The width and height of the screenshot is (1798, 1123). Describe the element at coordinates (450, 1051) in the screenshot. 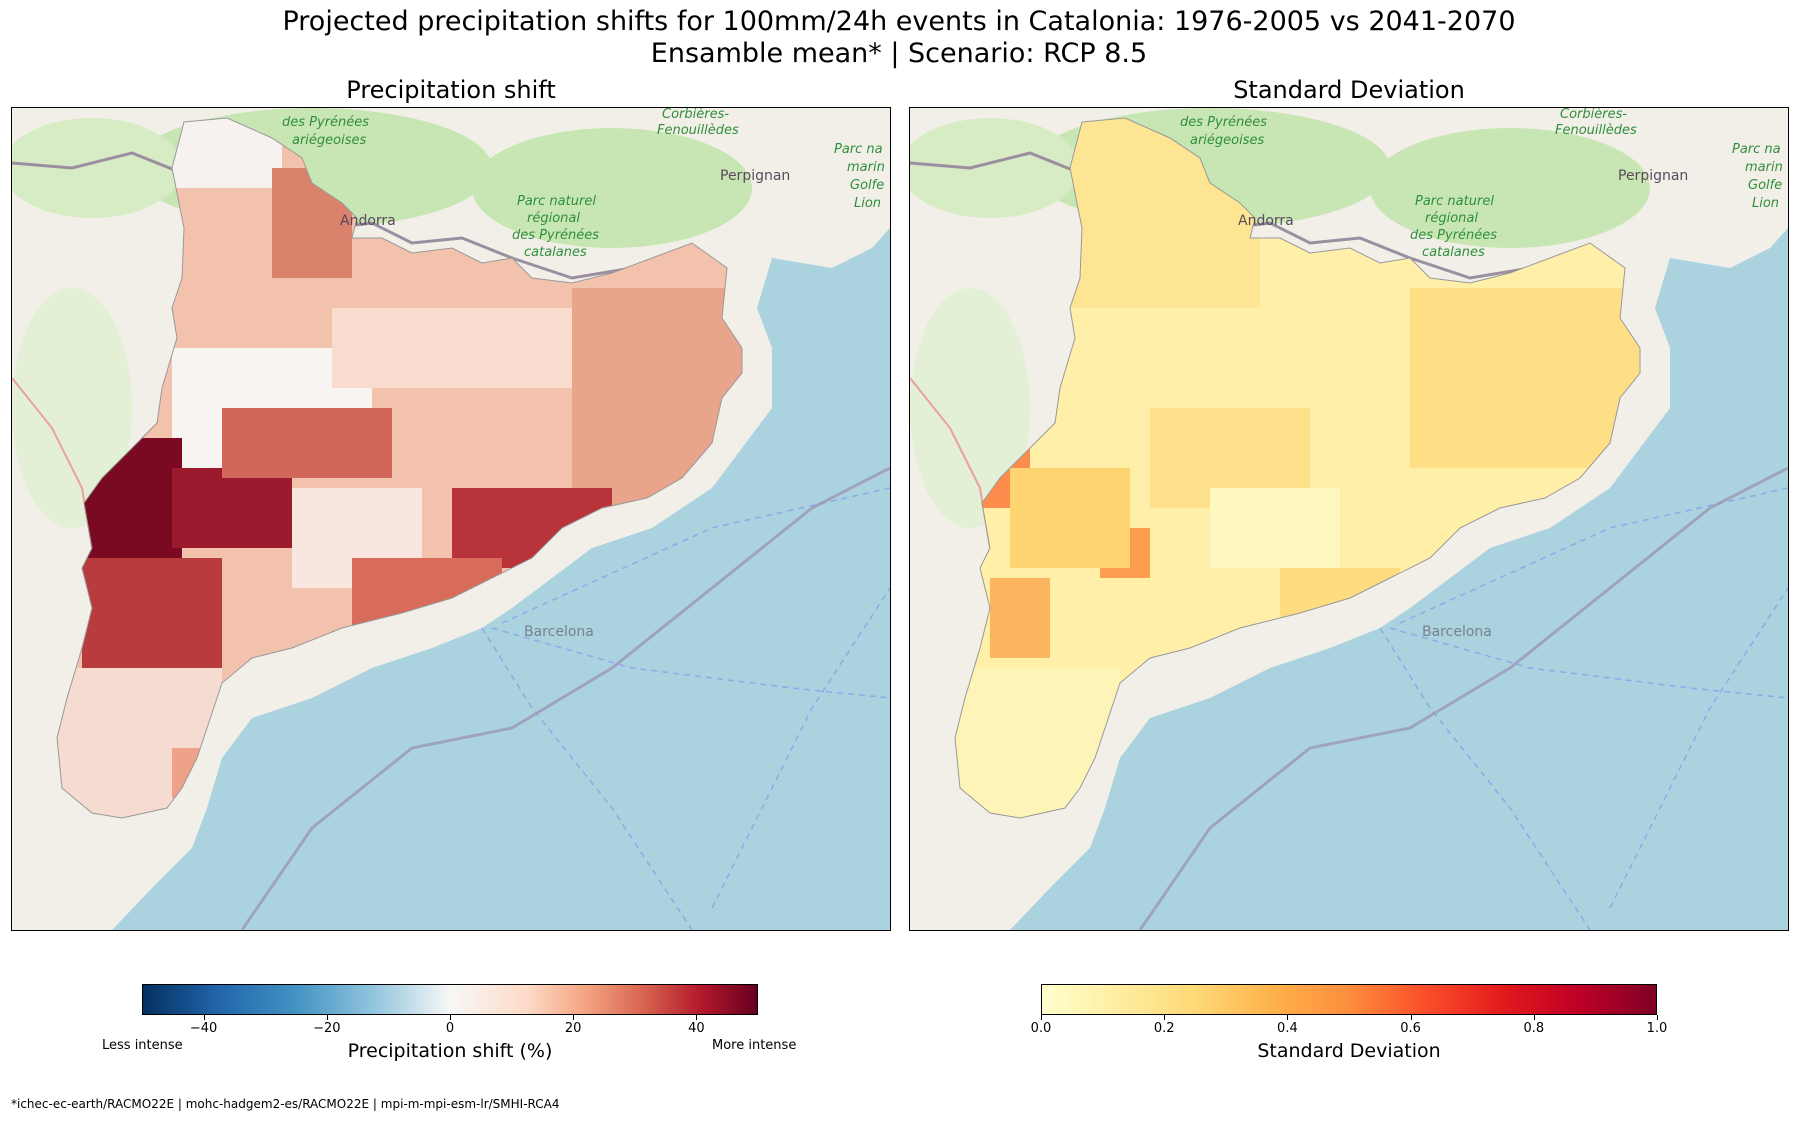

I see `colorbar-label-shift: Precipitation shift (%)` at that location.